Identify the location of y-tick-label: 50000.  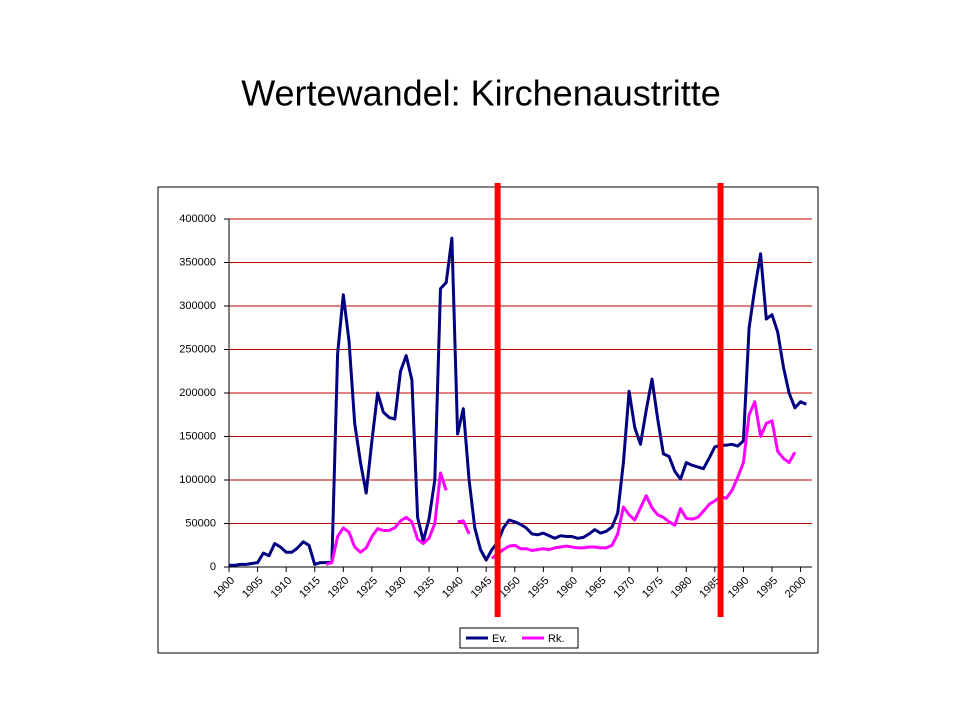
(200, 523).